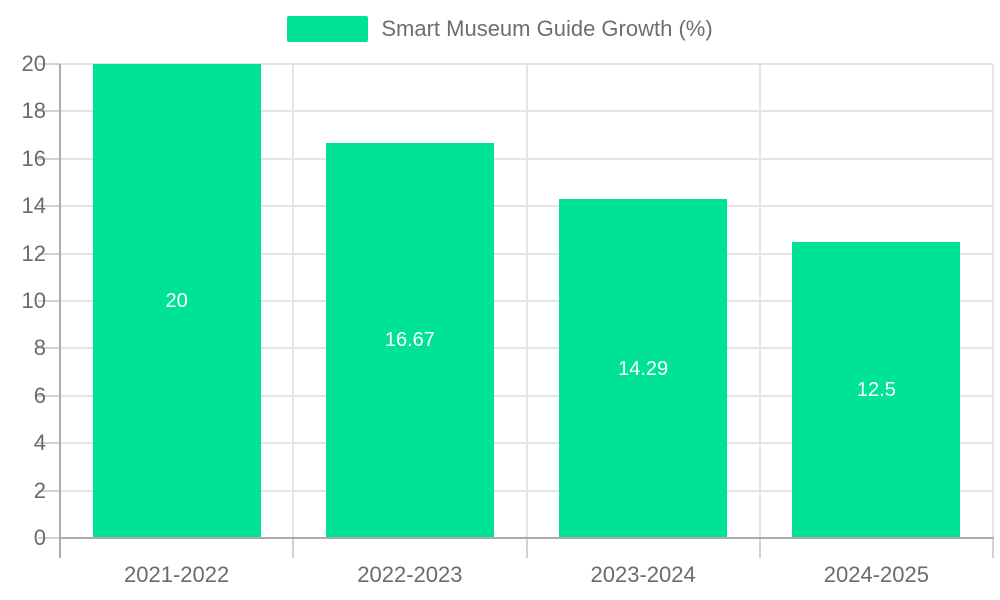 This screenshot has height=600, width=1000. I want to click on y-axis-label: 4, so click(39, 443).